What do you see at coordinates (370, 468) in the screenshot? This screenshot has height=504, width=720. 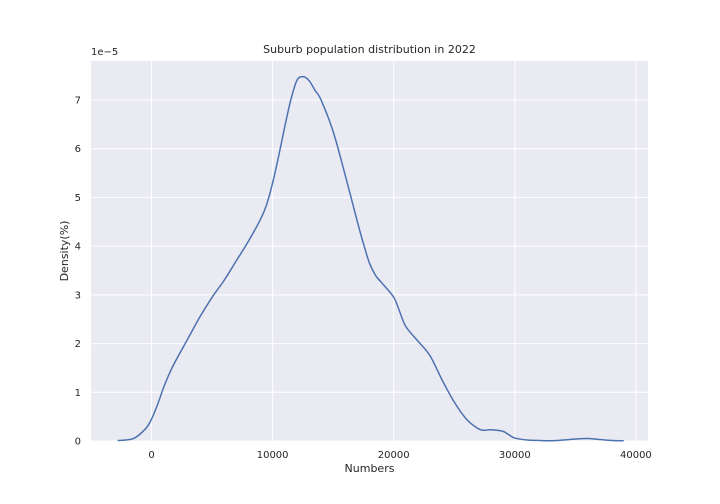 I see `x-axis-label: Numbers` at bounding box center [370, 468].